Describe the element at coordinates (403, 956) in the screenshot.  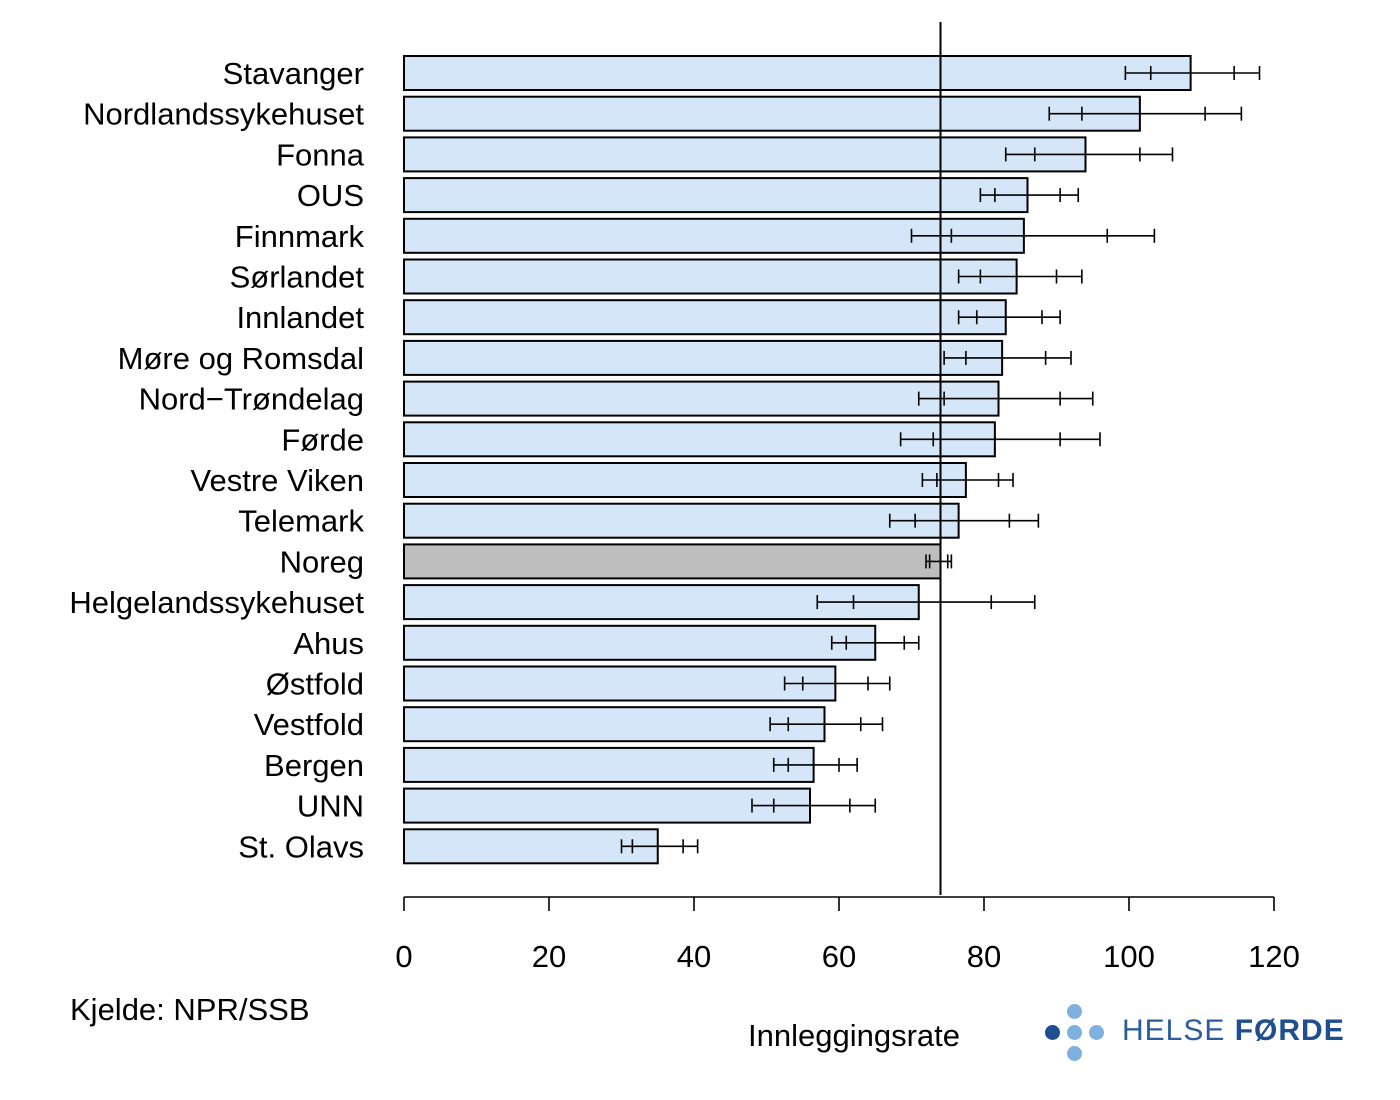
I see `x-tick-label: 0` at that location.